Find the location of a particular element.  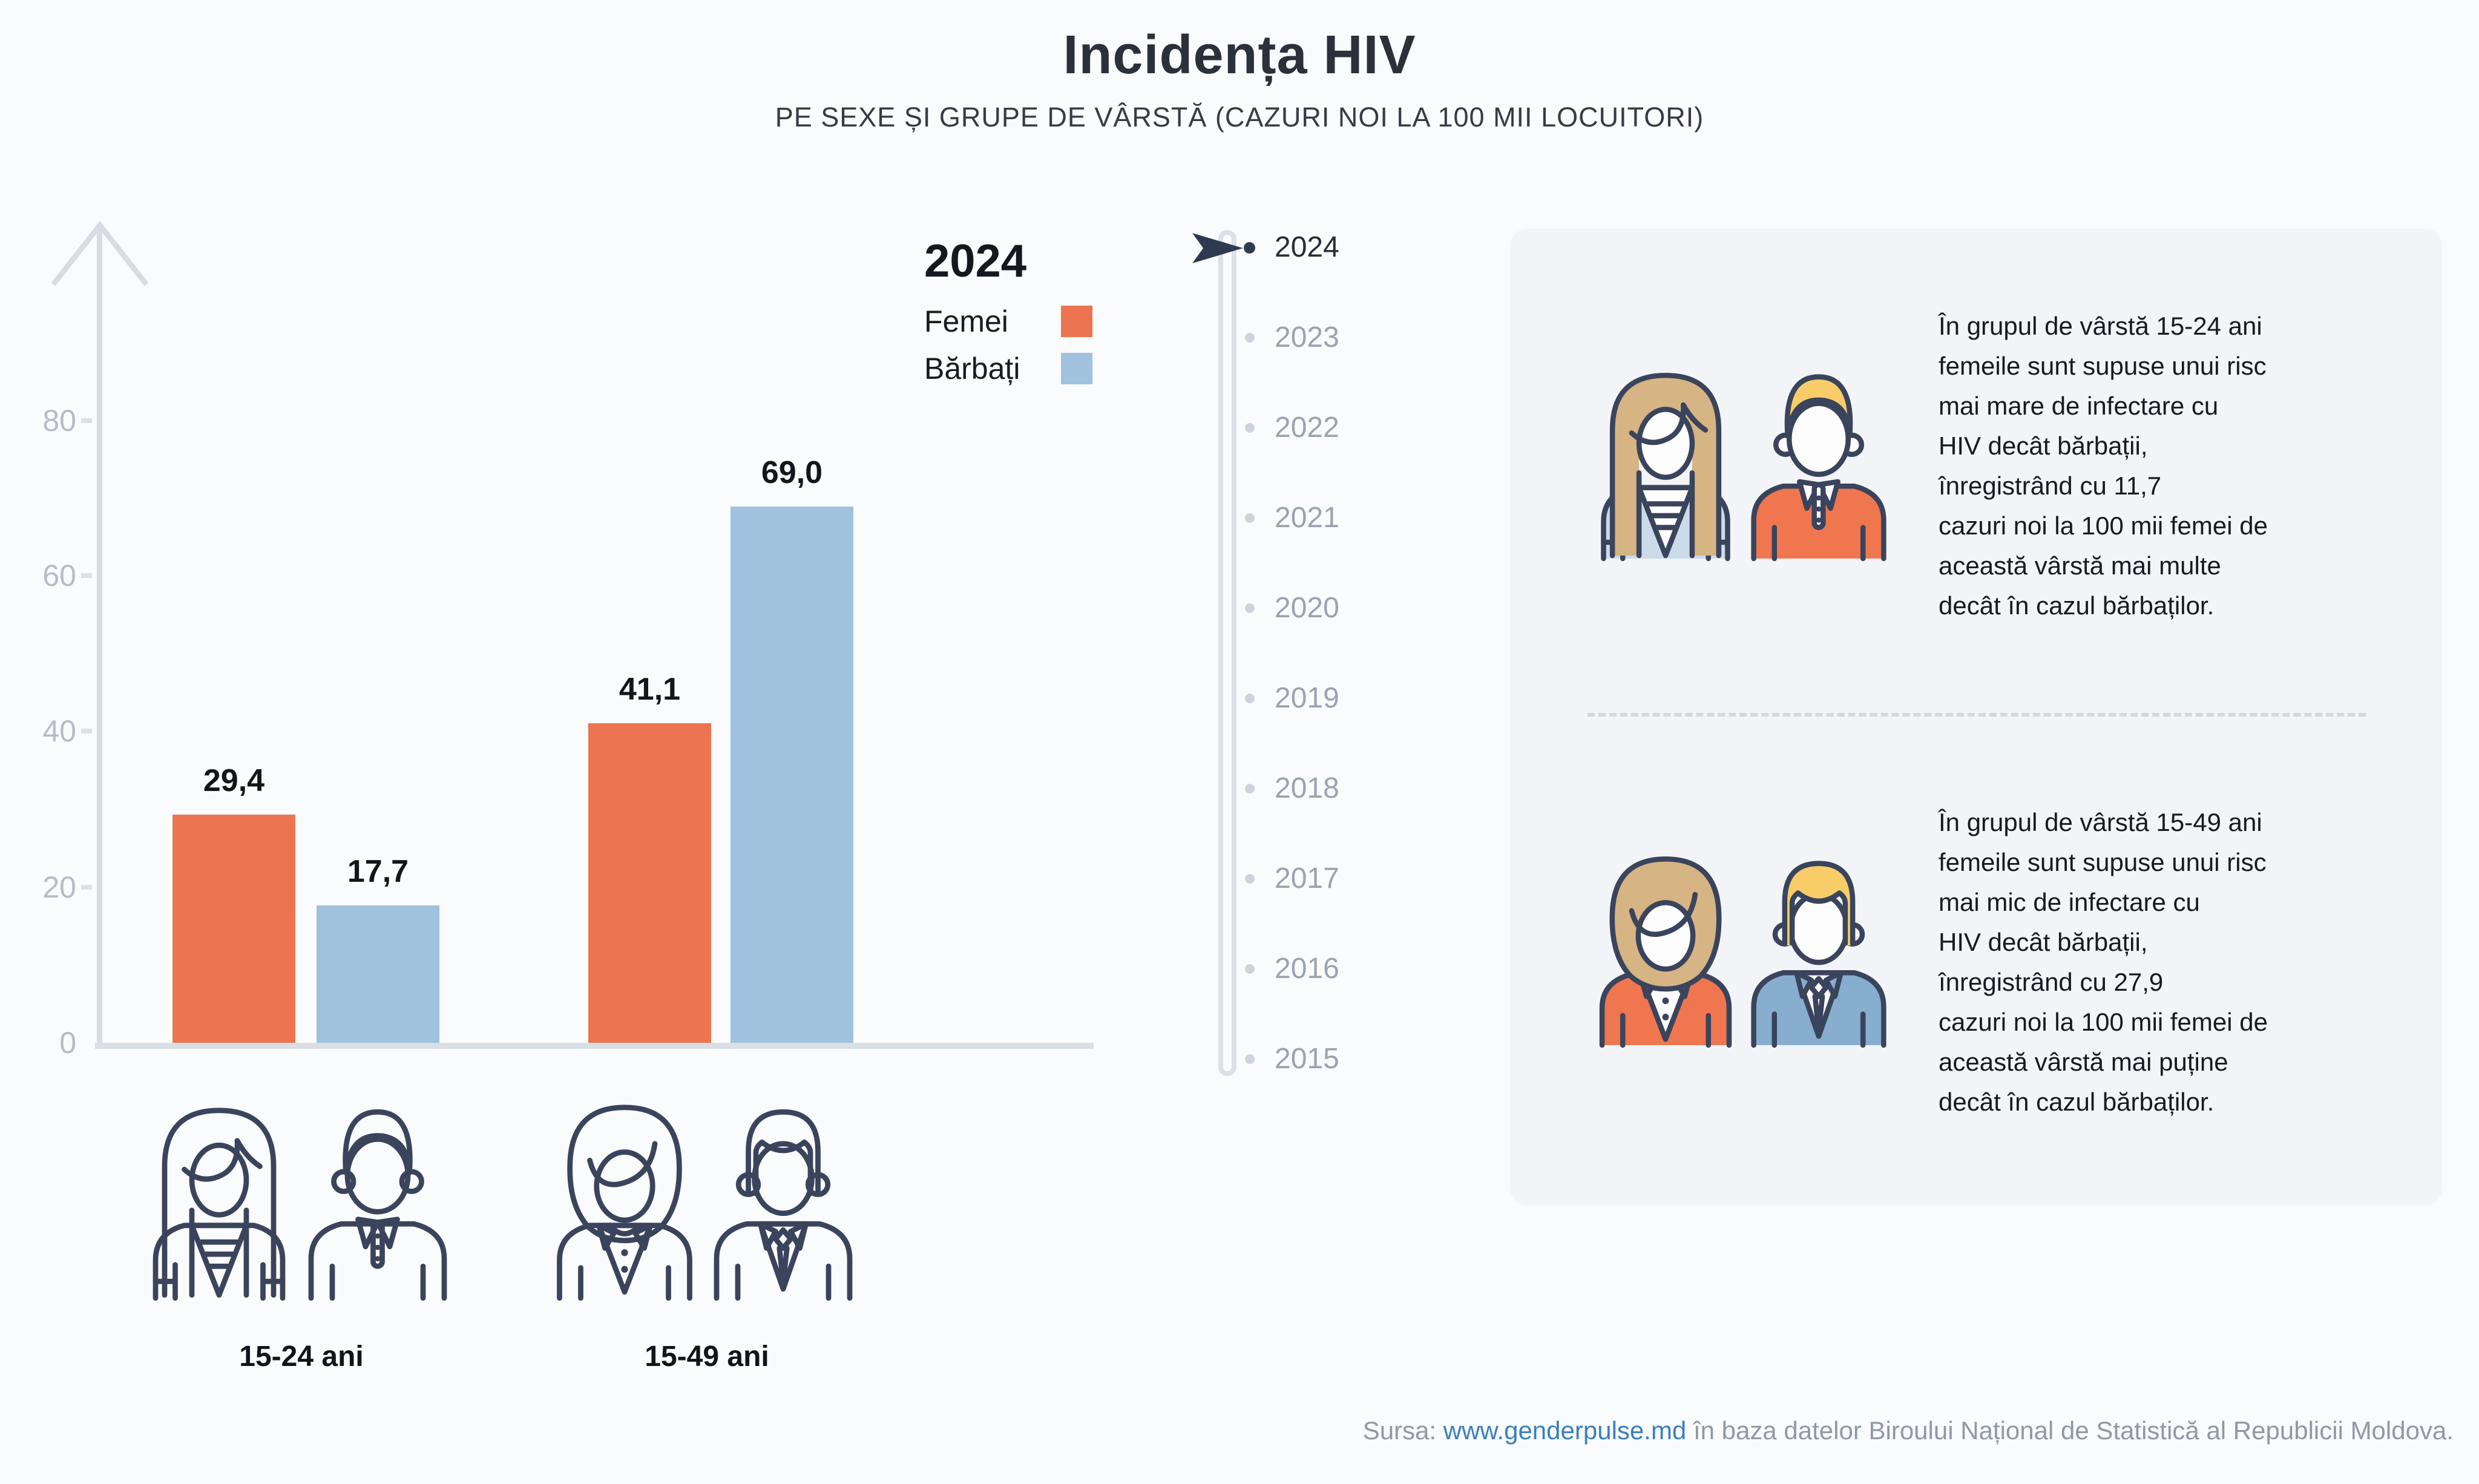

timeline-dot-2017 is located at coordinates (1250, 879).